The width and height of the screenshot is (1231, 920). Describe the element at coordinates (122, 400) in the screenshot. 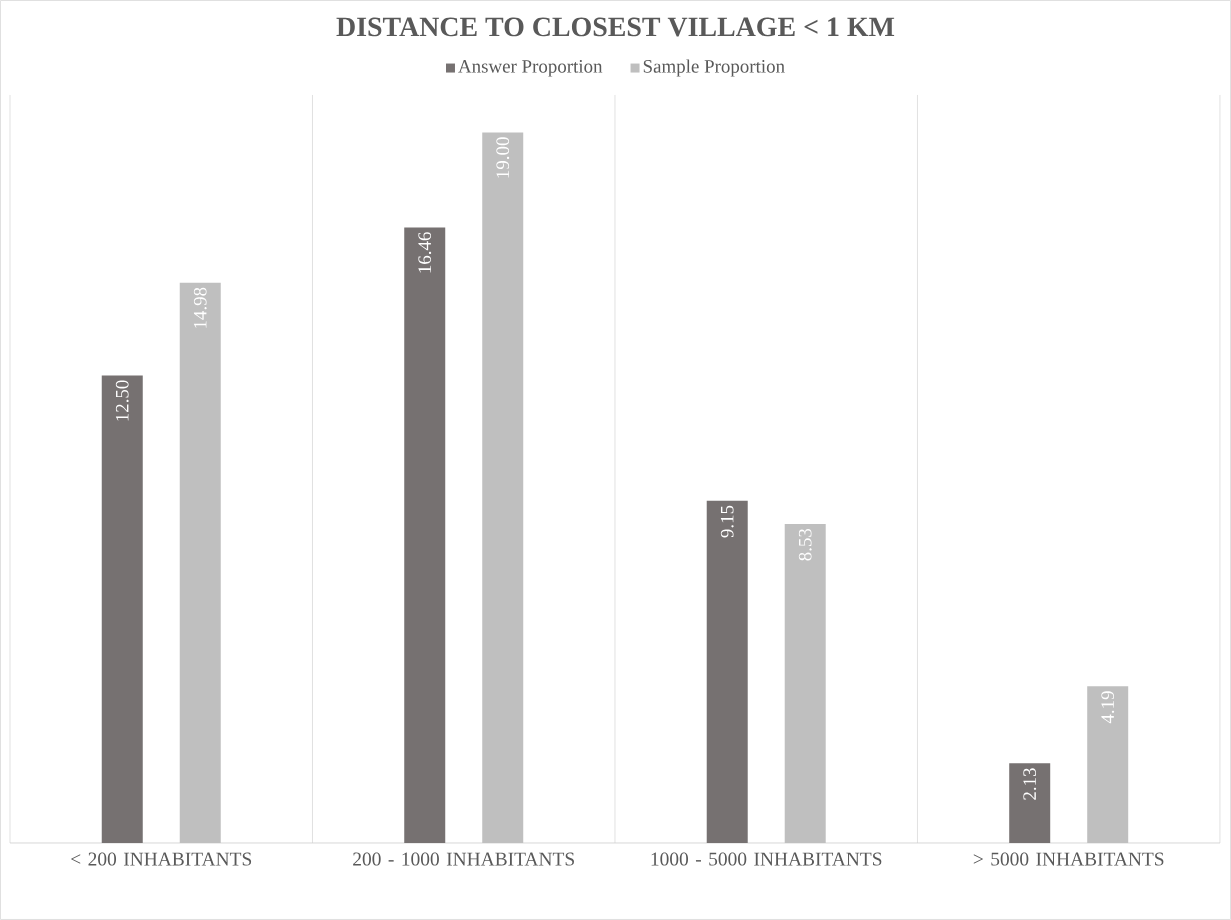

I see `data-label: 12.50` at that location.